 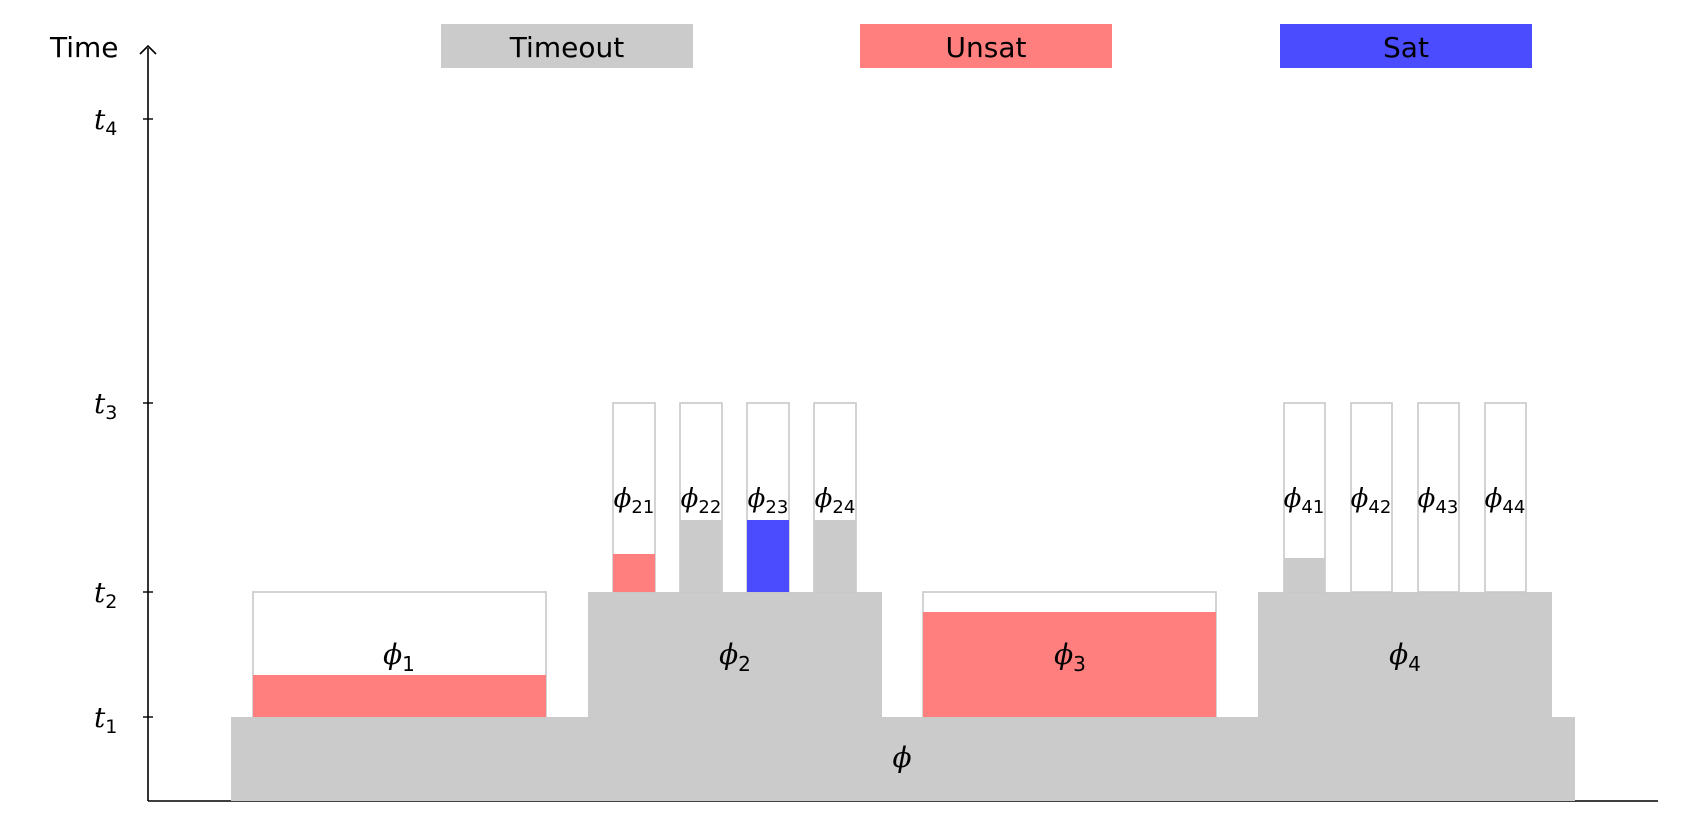 What do you see at coordinates (123, 594) in the screenshot?
I see `y-tick-t2: t2` at bounding box center [123, 594].